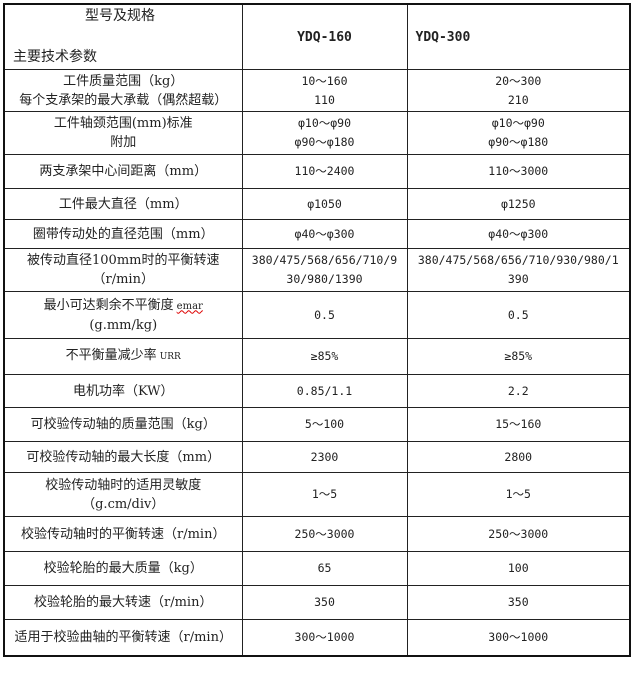 The image size is (633, 676). I want to click on ydq160-value-line: 10～160, so click(324, 80).